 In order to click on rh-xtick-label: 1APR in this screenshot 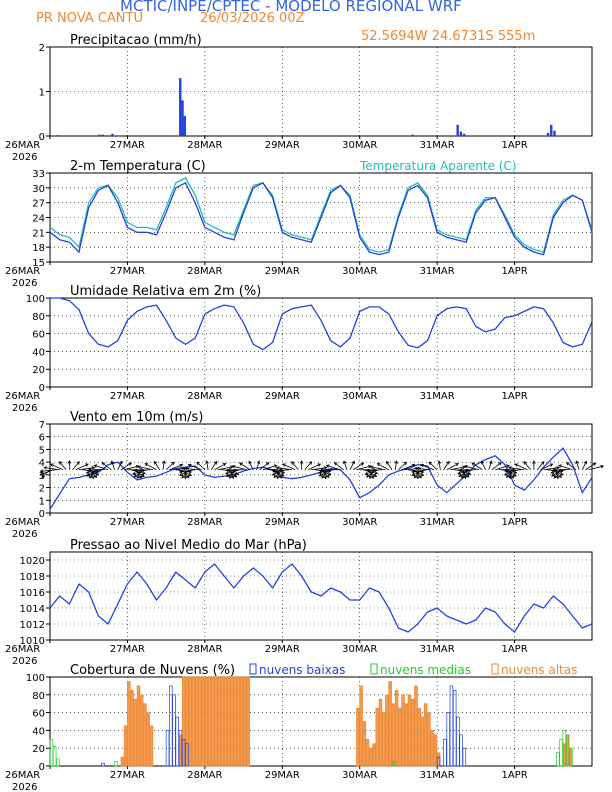, I will do `click(514, 396)`.